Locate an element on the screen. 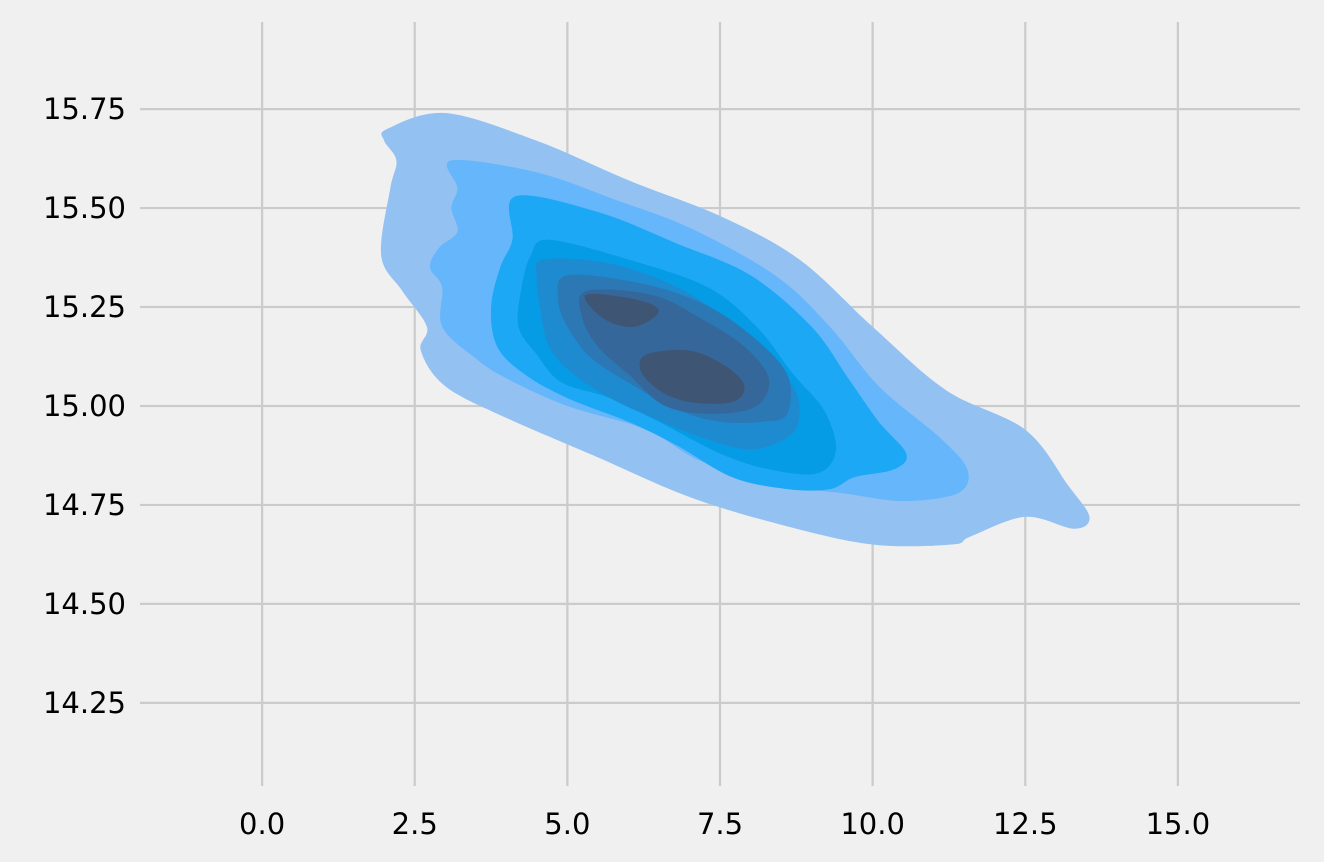  y-tick-label: 15.25 is located at coordinates (84, 307).